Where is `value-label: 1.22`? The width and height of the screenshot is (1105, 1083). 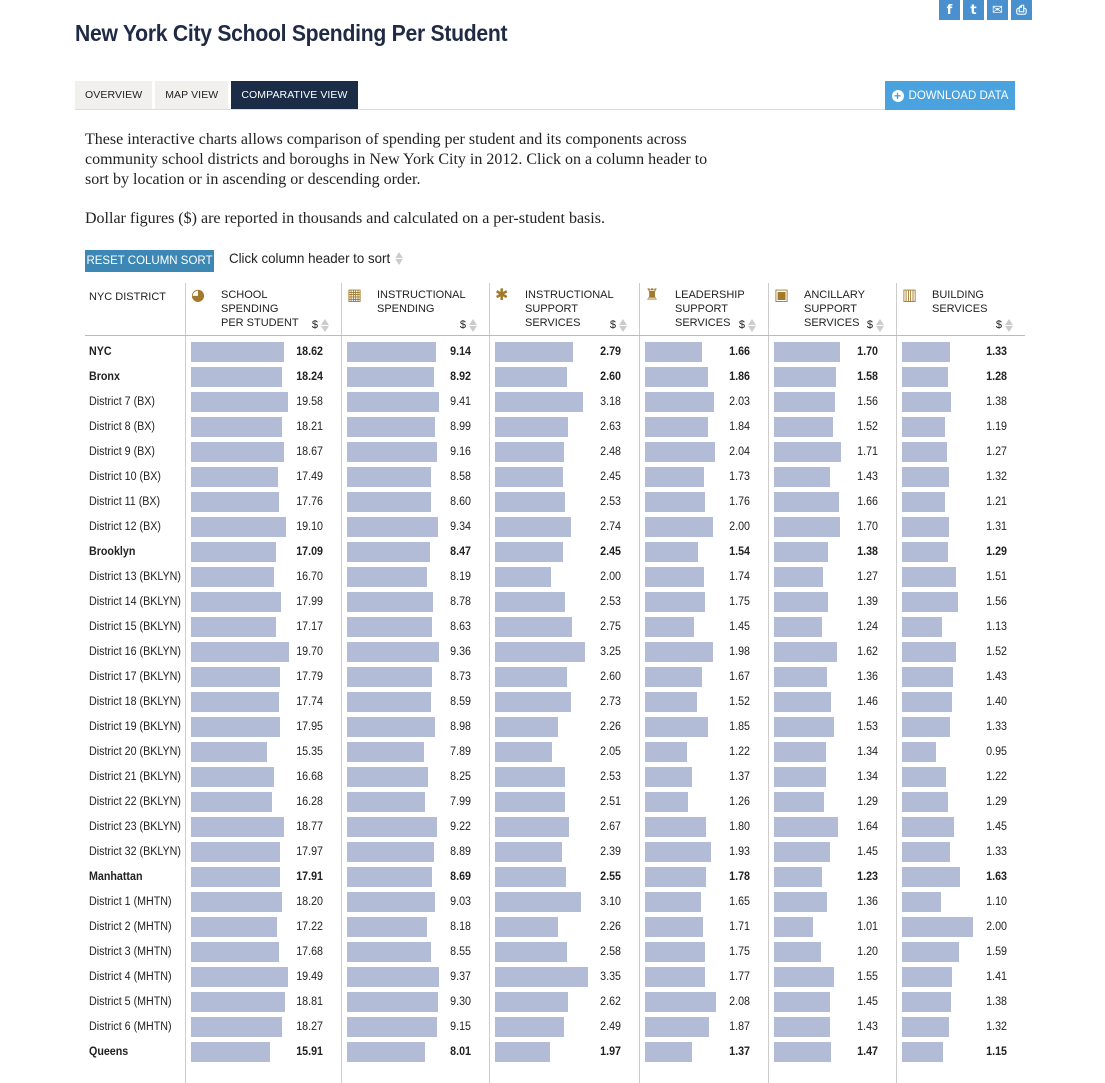 value-label: 1.22 is located at coordinates (739, 752).